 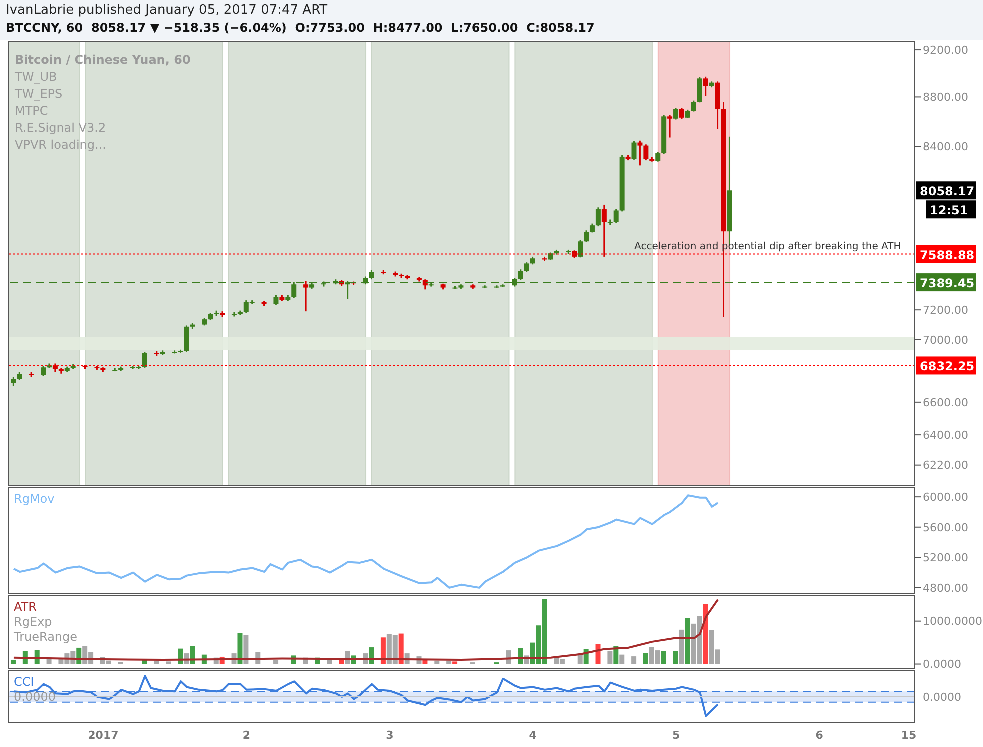 What do you see at coordinates (246, 735) in the screenshot?
I see `x-tick-label: 2` at bounding box center [246, 735].